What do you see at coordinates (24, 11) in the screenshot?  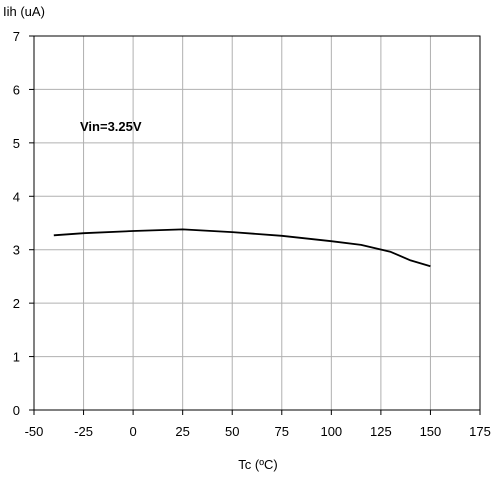 I see `y-axis-label: Iih (uA)` at bounding box center [24, 11].